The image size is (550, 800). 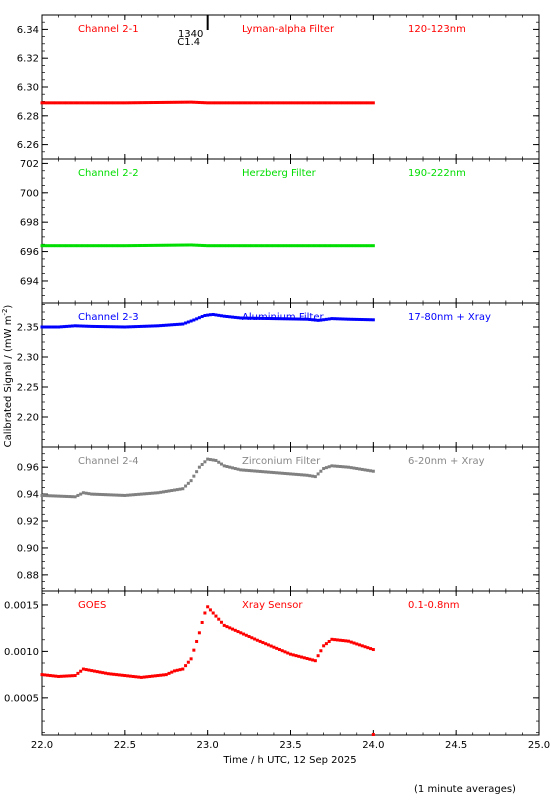 I want to click on x-tick-label: 22.5, so click(x=125, y=745).